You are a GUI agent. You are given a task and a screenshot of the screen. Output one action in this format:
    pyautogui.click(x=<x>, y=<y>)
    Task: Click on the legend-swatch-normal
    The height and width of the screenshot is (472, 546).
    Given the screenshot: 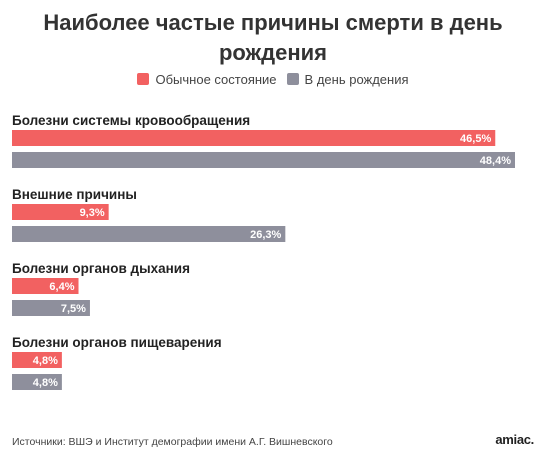 What is the action you would take?
    pyautogui.click(x=143, y=79)
    